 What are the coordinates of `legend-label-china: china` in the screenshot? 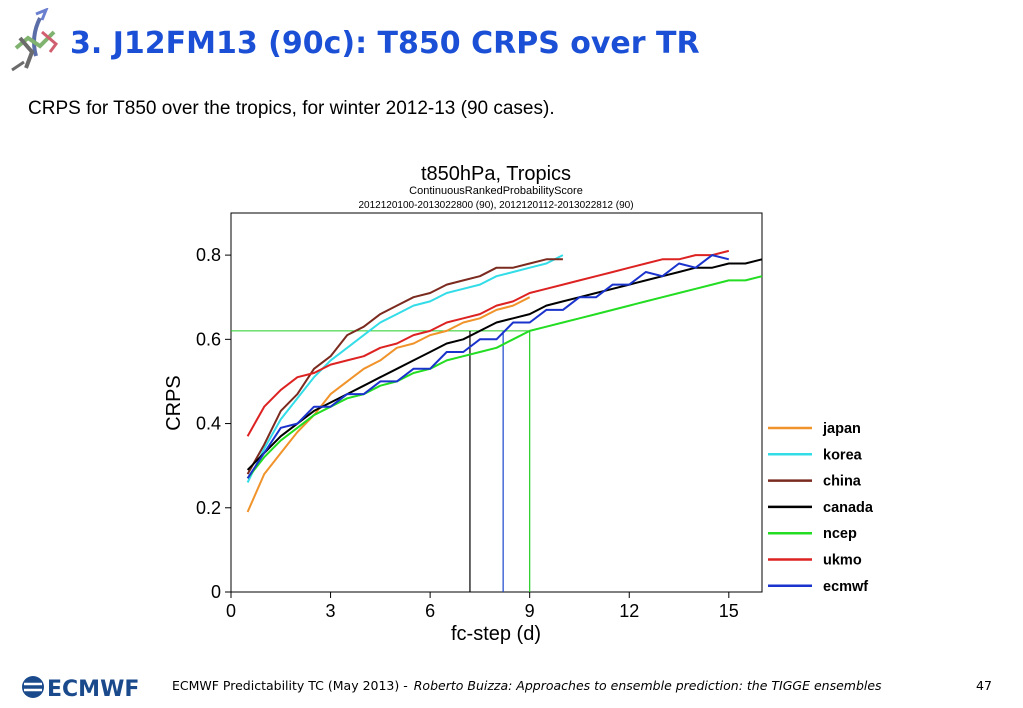 It's located at (842, 482).